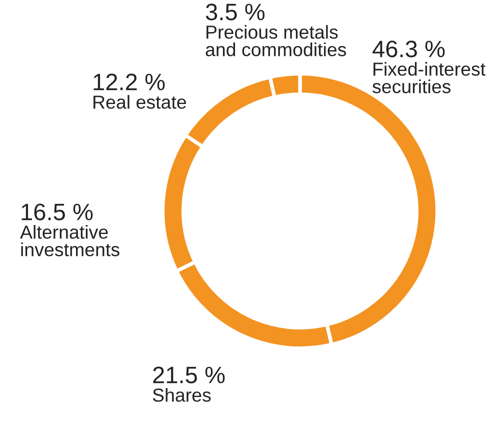  I want to click on slice-label: Shares, so click(181, 395).